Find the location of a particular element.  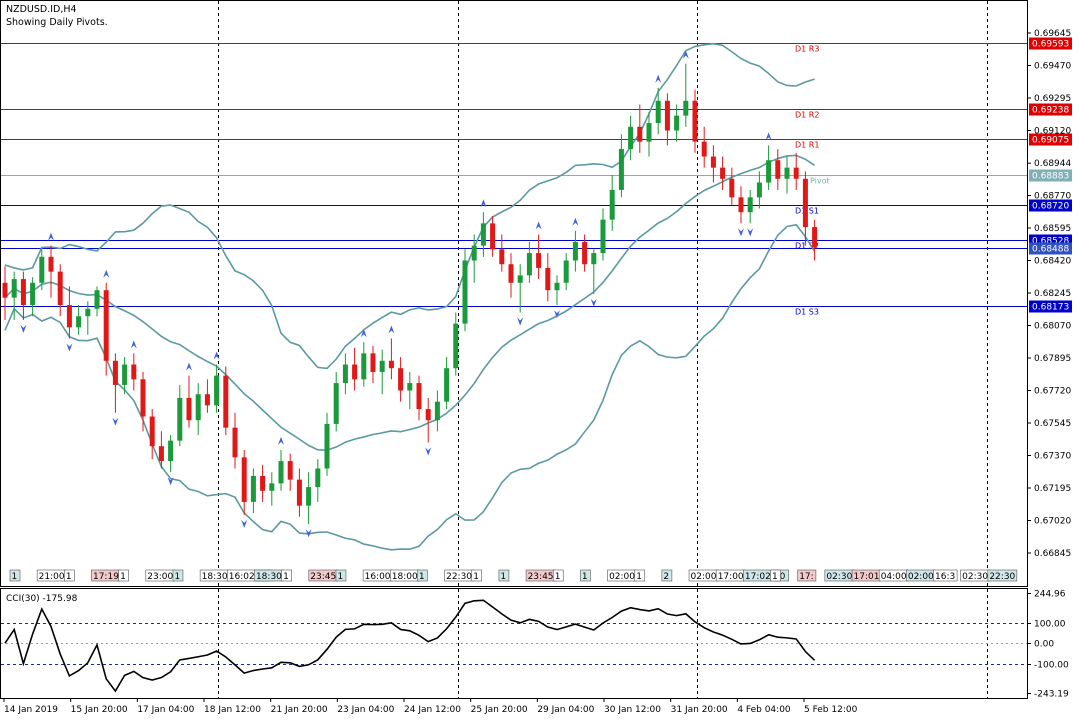

cci-pane-frame is located at coordinates (514, 643).